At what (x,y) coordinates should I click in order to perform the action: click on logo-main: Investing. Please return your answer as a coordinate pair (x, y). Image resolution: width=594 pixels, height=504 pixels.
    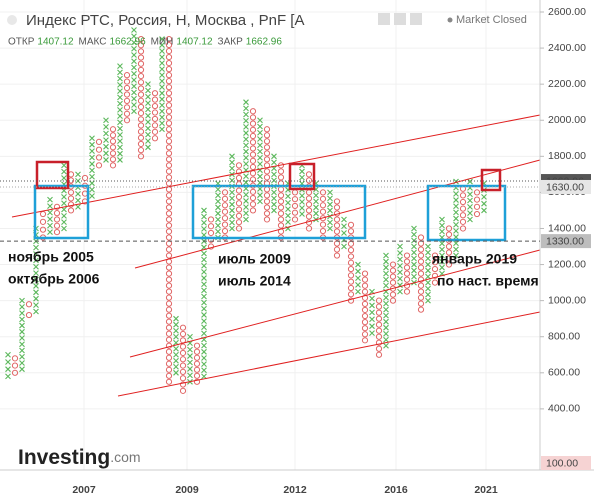
    Looking at the image, I should click on (64, 457).